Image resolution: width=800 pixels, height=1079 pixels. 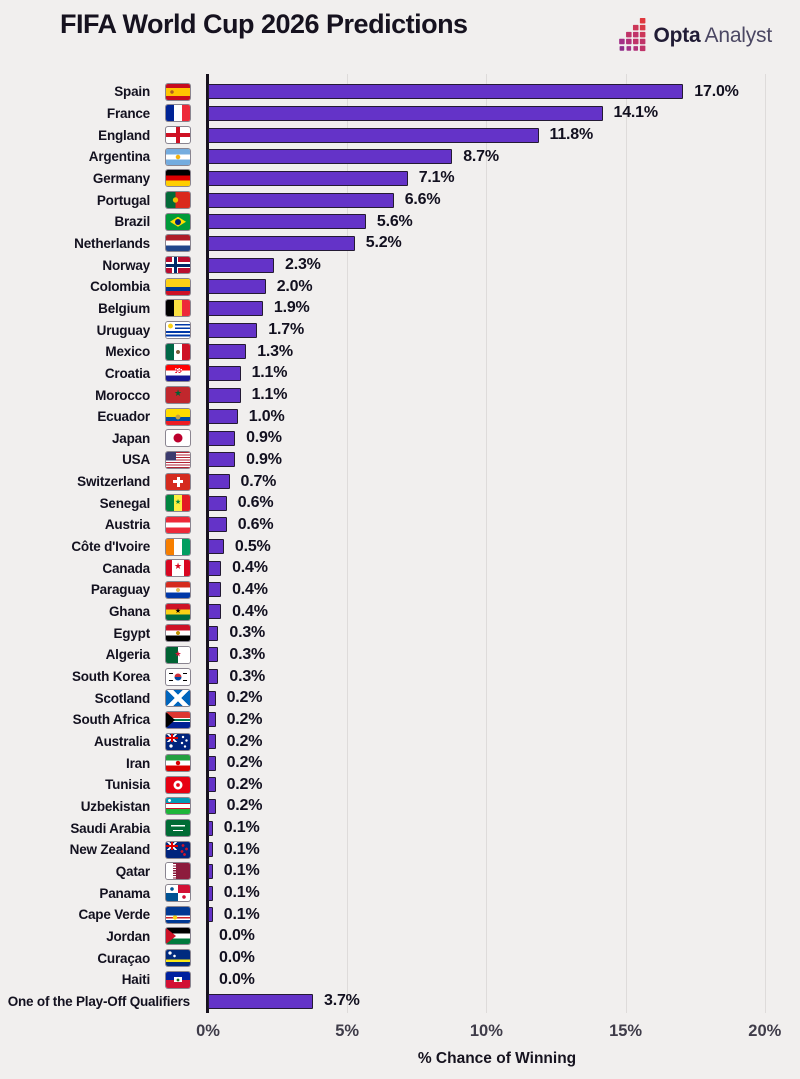 What do you see at coordinates (400, 958) in the screenshot?
I see `chart-row: Curaçao 0.0%` at bounding box center [400, 958].